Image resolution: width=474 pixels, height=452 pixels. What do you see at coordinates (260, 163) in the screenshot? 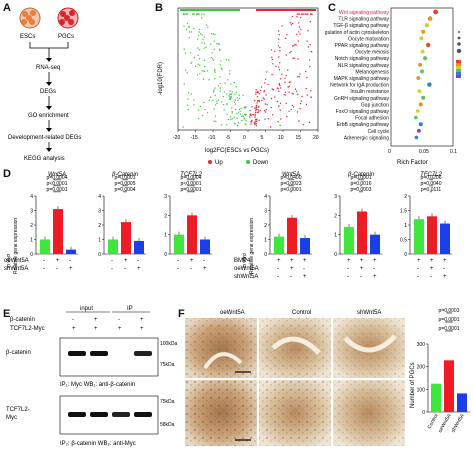
I see `legend-down: Down` at bounding box center [260, 163].